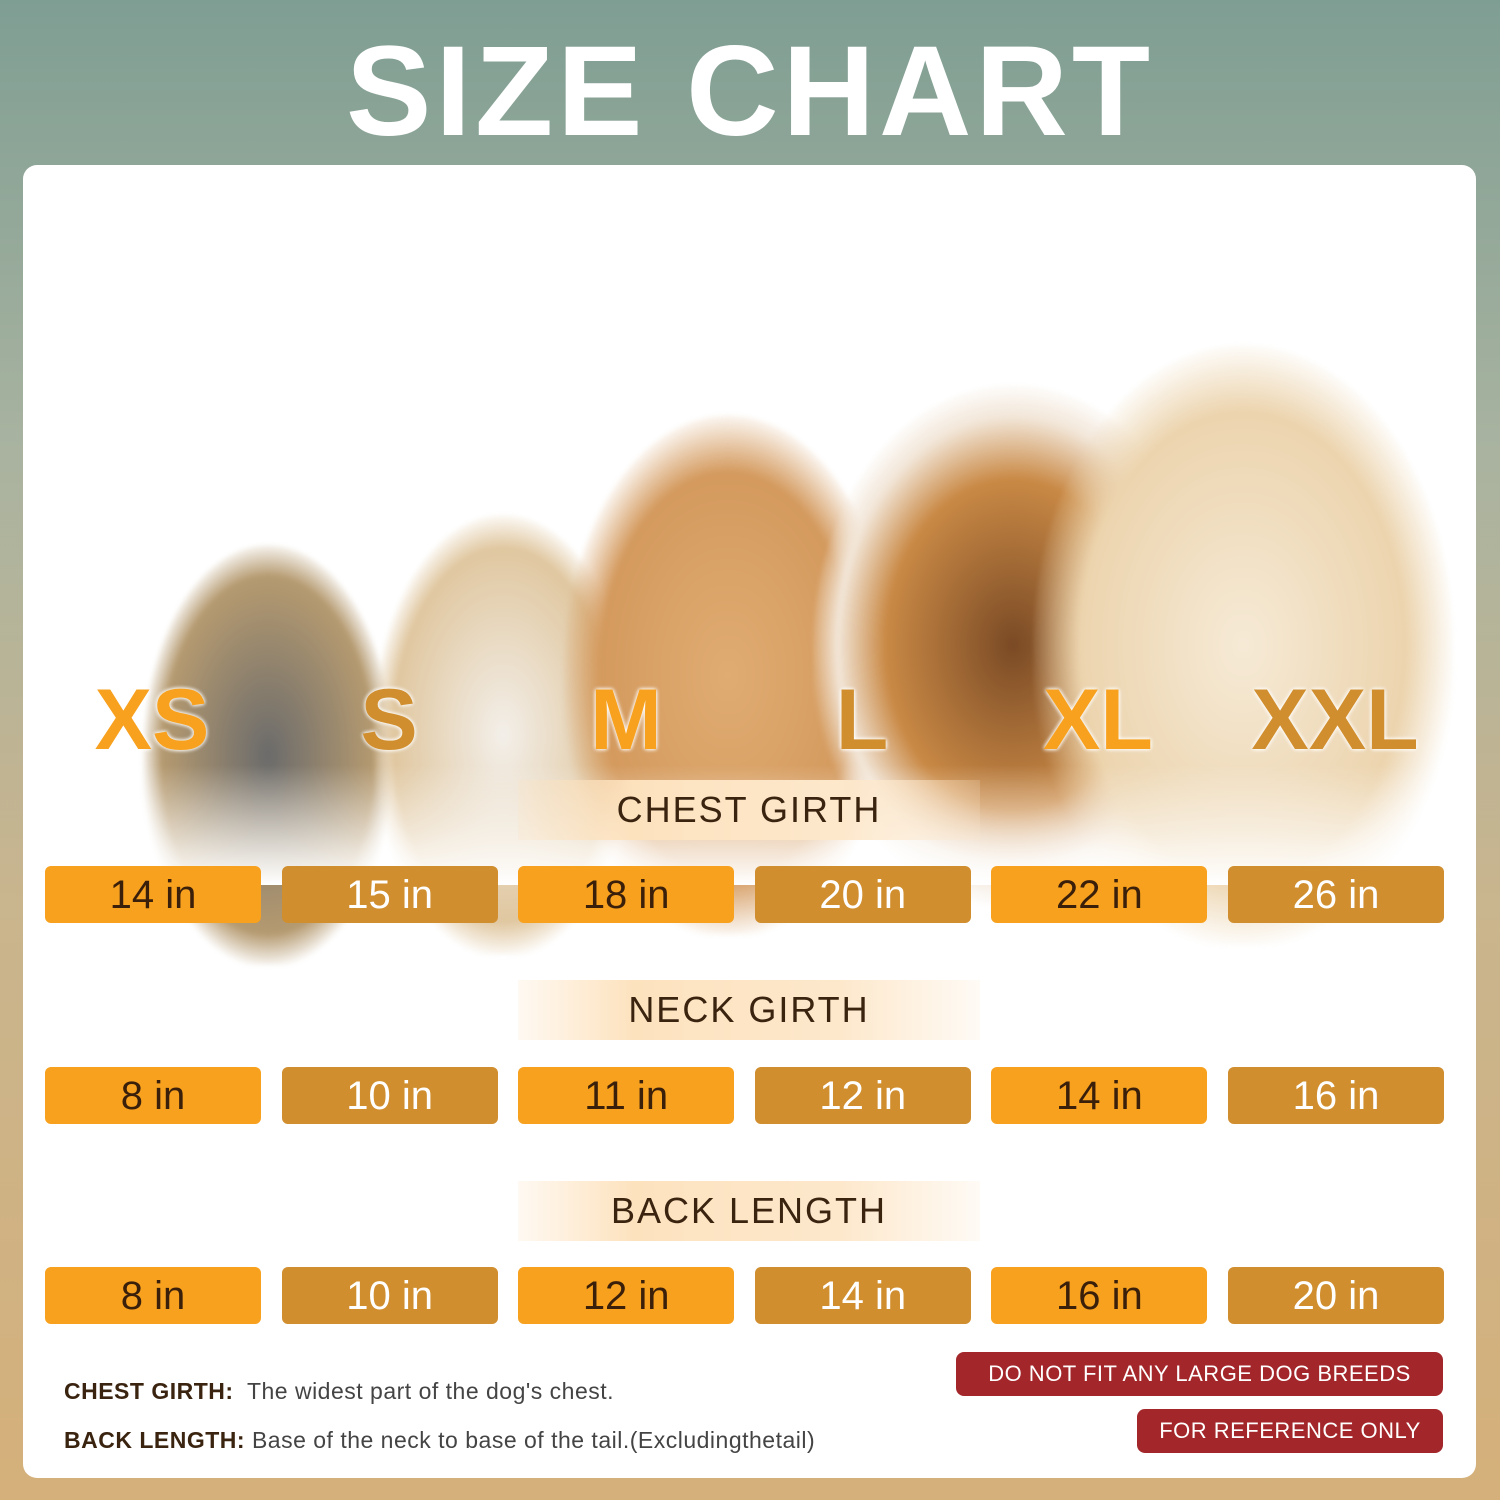 The image size is (1500, 1500). Describe the element at coordinates (1099, 894) in the screenshot. I see `measurement-cell: 22 in` at that location.